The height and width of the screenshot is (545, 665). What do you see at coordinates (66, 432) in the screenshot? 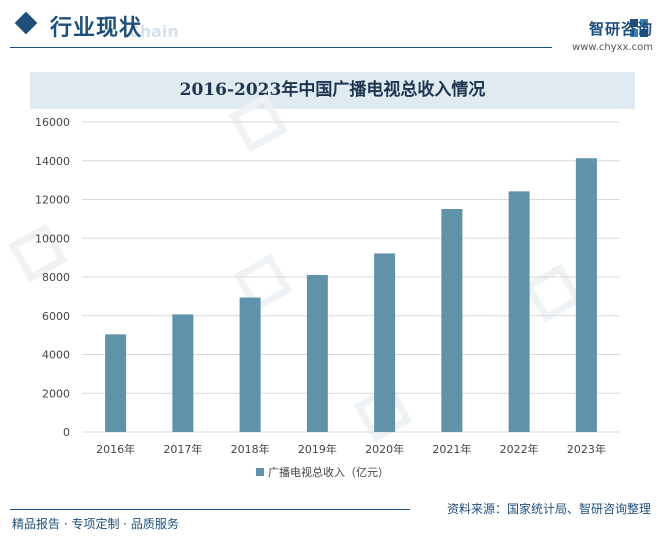
I see `y-tick-label: 0` at bounding box center [66, 432].